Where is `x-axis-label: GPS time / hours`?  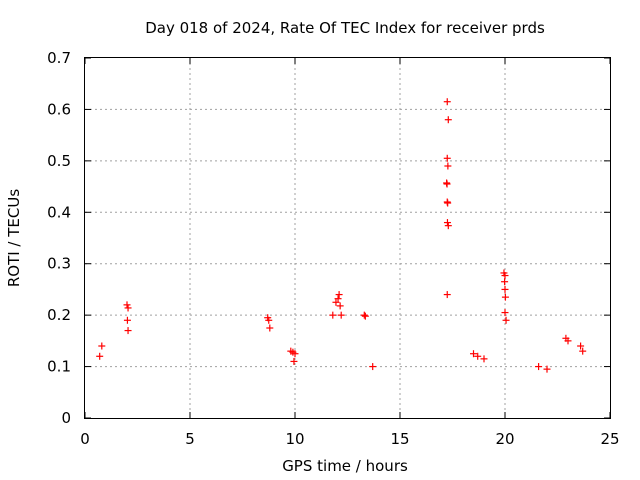
x-axis-label: GPS time / hours is located at coordinates (345, 466).